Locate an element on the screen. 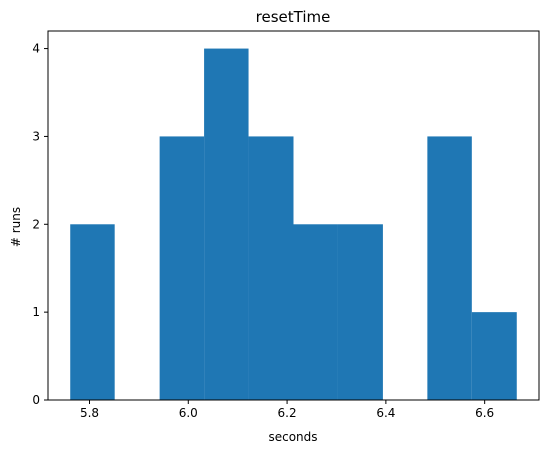  y-tick-label: 1 is located at coordinates (36, 312).